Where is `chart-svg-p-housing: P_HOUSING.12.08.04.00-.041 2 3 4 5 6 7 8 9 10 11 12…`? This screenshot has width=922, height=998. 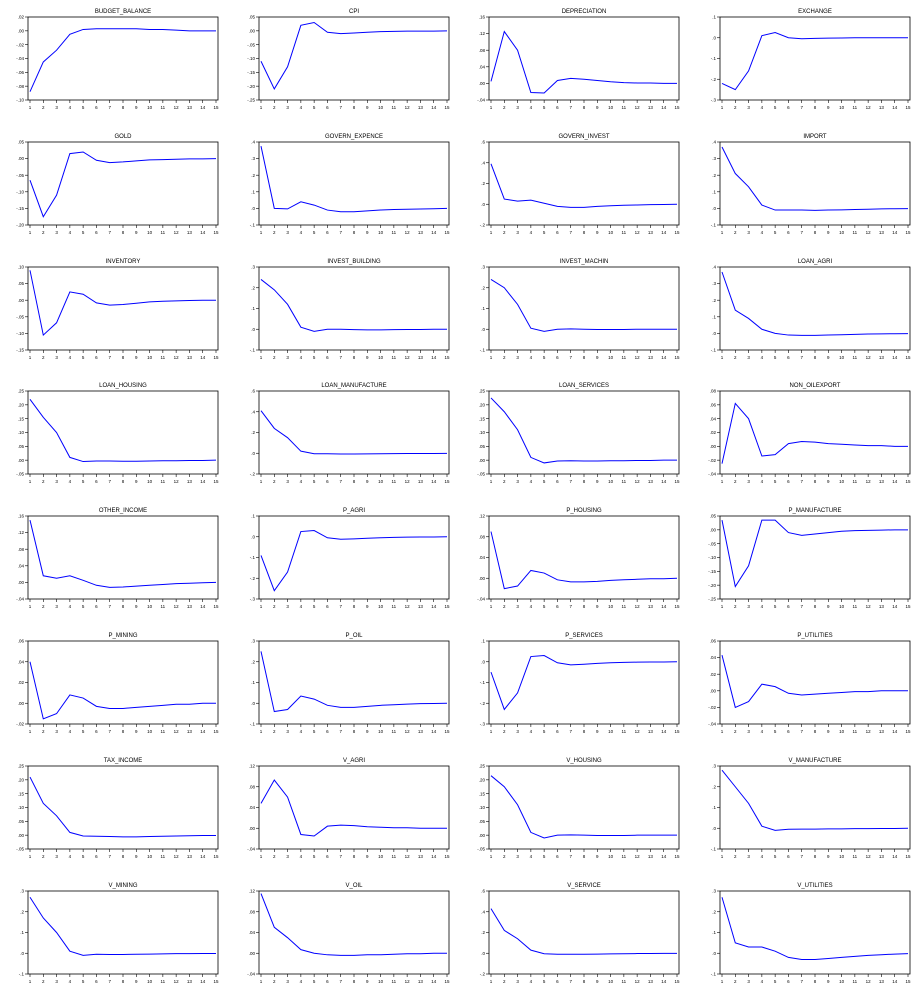 chart-svg-p-housing: P_HOUSING.12.08.04.00-.041 2 3 4 5 6 7 8 9 10 11 12… is located at coordinates (578, 558).